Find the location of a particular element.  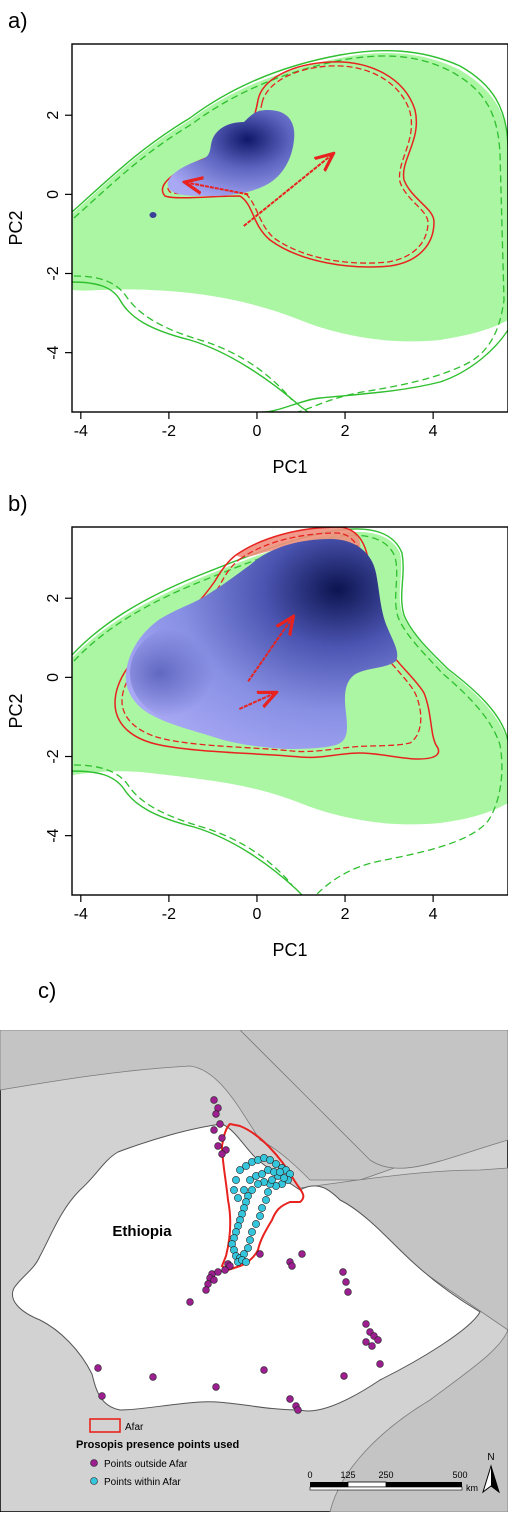

legend-afar-label: Afar is located at coordinates (134, 1427).